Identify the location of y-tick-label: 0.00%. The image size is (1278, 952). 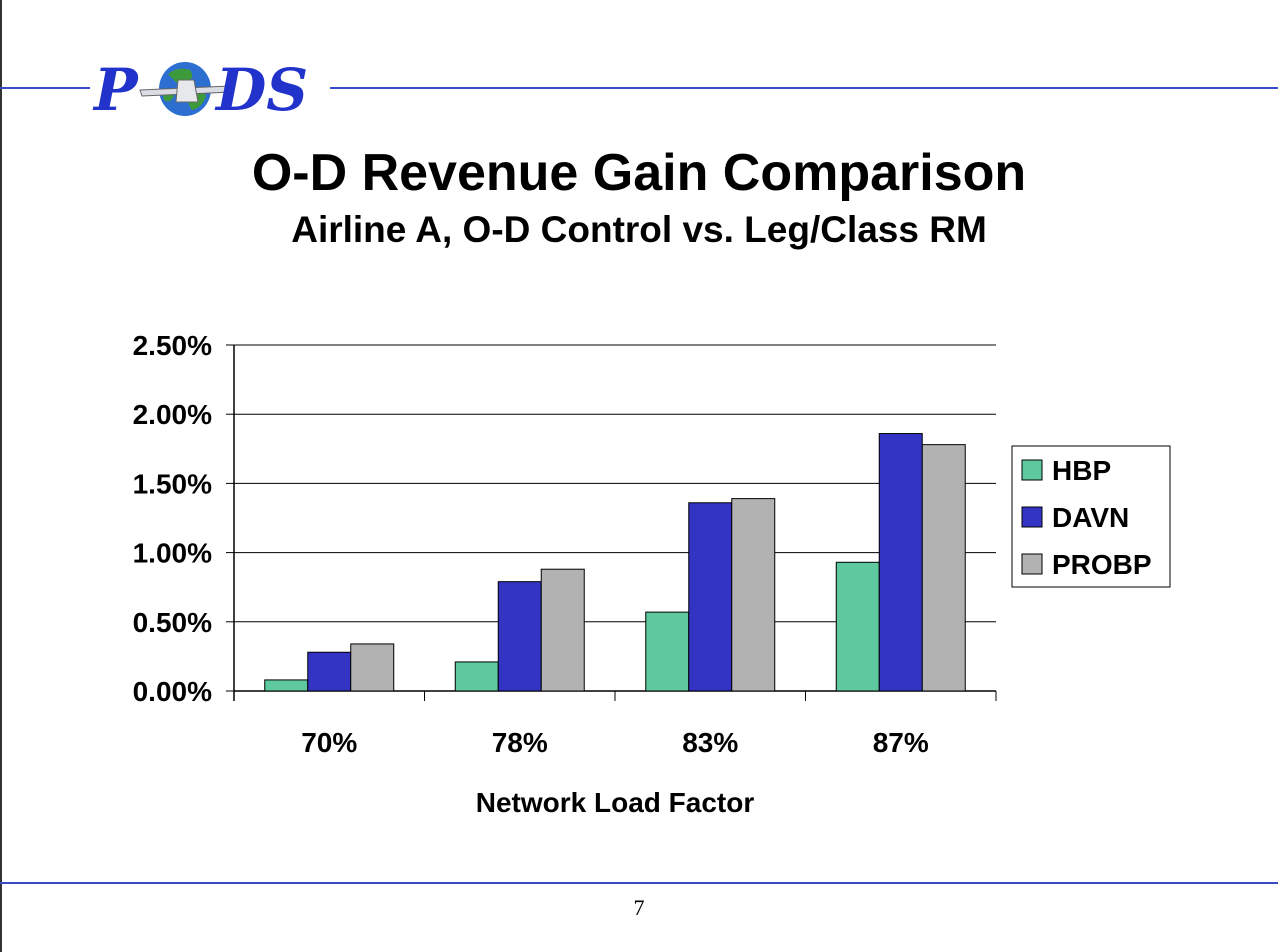
(172, 691).